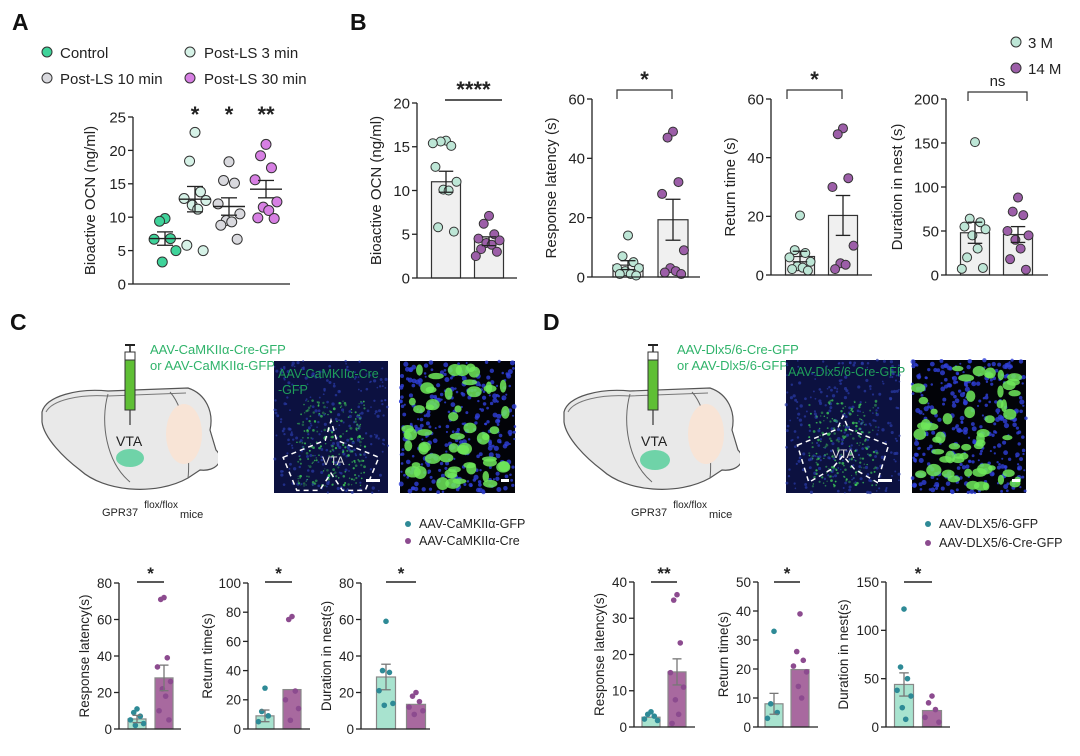  Describe the element at coordinates (843, 448) in the screenshot. I see `vta-outline` at that location.